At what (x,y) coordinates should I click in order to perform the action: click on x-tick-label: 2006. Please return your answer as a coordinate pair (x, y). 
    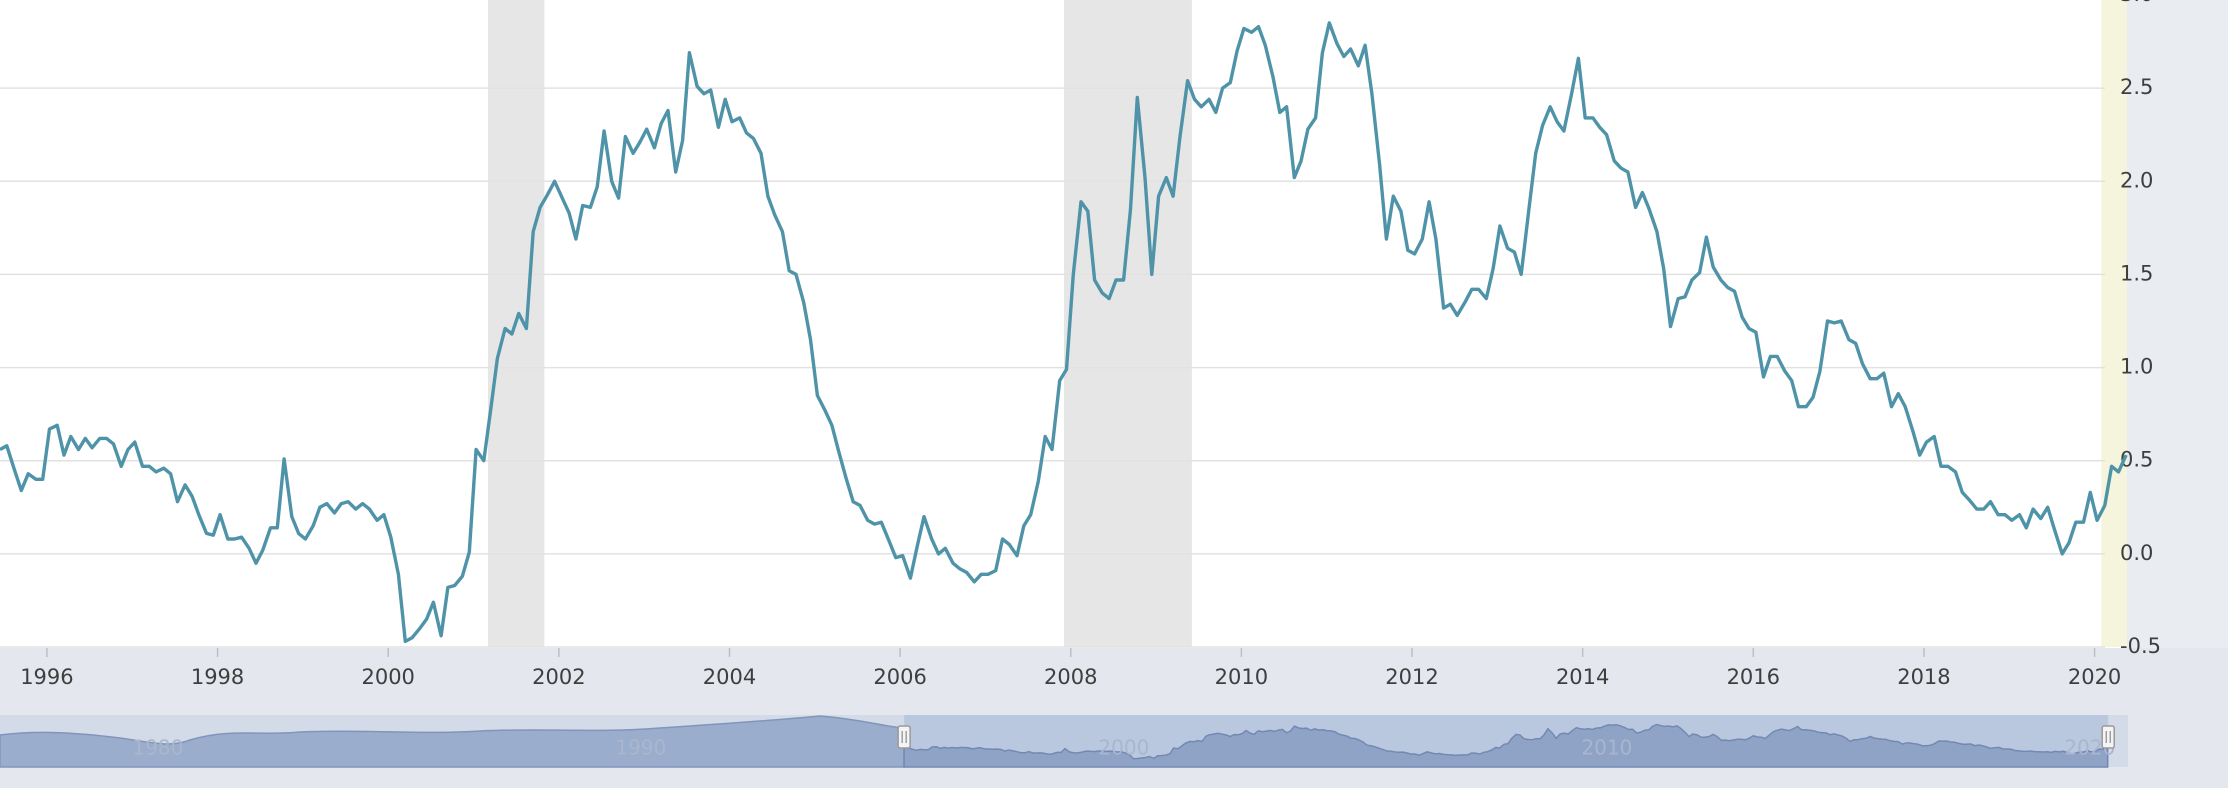
    Looking at the image, I should click on (899, 677).